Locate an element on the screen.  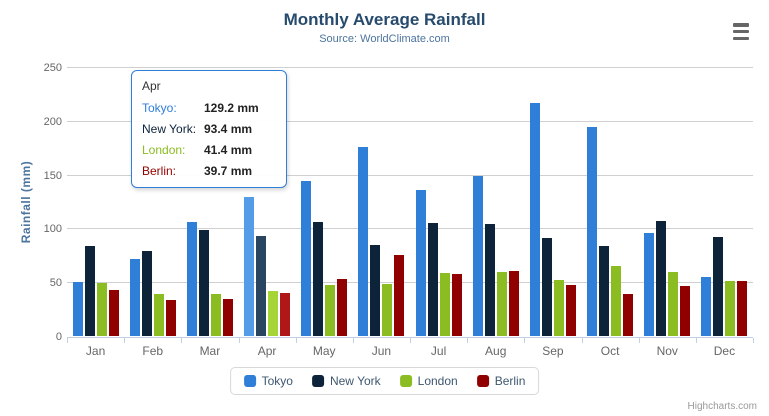
x-axis-label-jun: Jun is located at coordinates (381, 351).